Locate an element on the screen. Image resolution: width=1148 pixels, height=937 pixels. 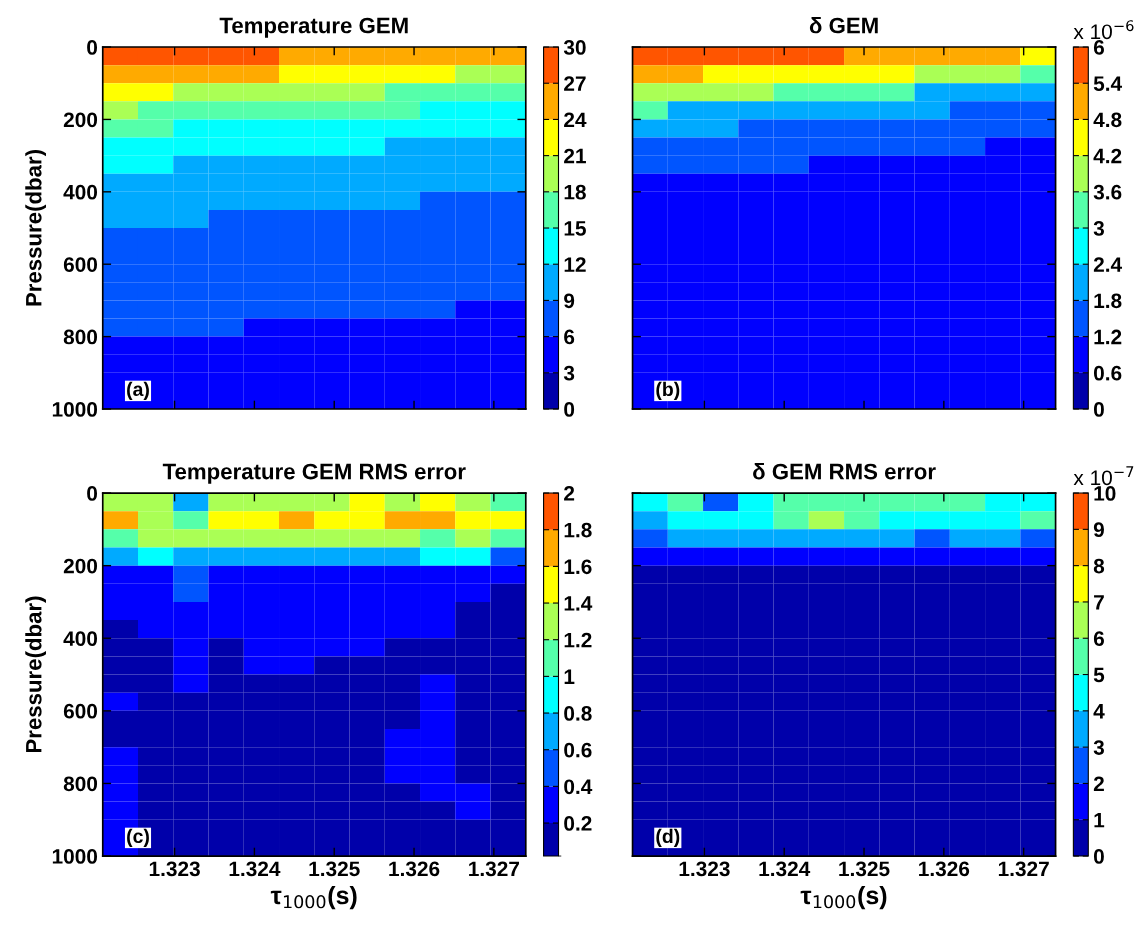
color-bar-label: 0.4 is located at coordinates (578, 787).